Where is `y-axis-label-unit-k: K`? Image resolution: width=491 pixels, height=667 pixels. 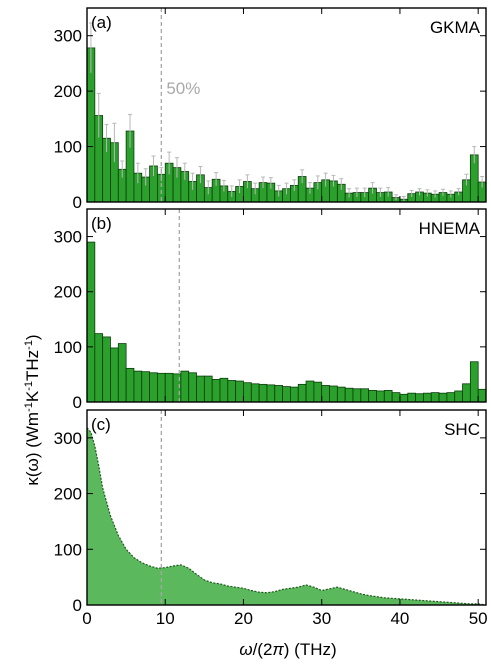 y-axis-label-unit-k: K is located at coordinates (32, 396).